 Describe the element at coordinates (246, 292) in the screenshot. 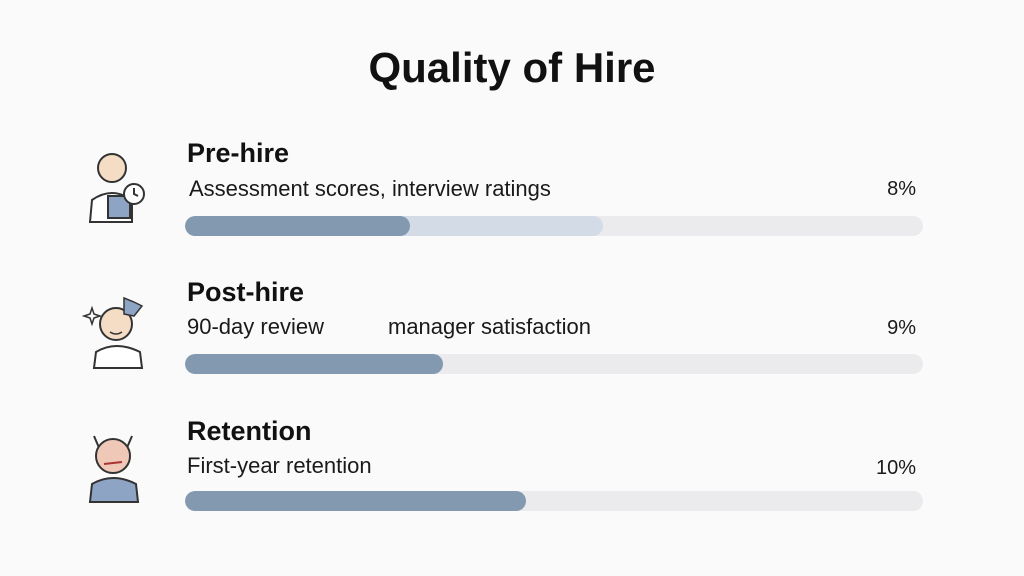

I see `heading: Post-hire` at that location.